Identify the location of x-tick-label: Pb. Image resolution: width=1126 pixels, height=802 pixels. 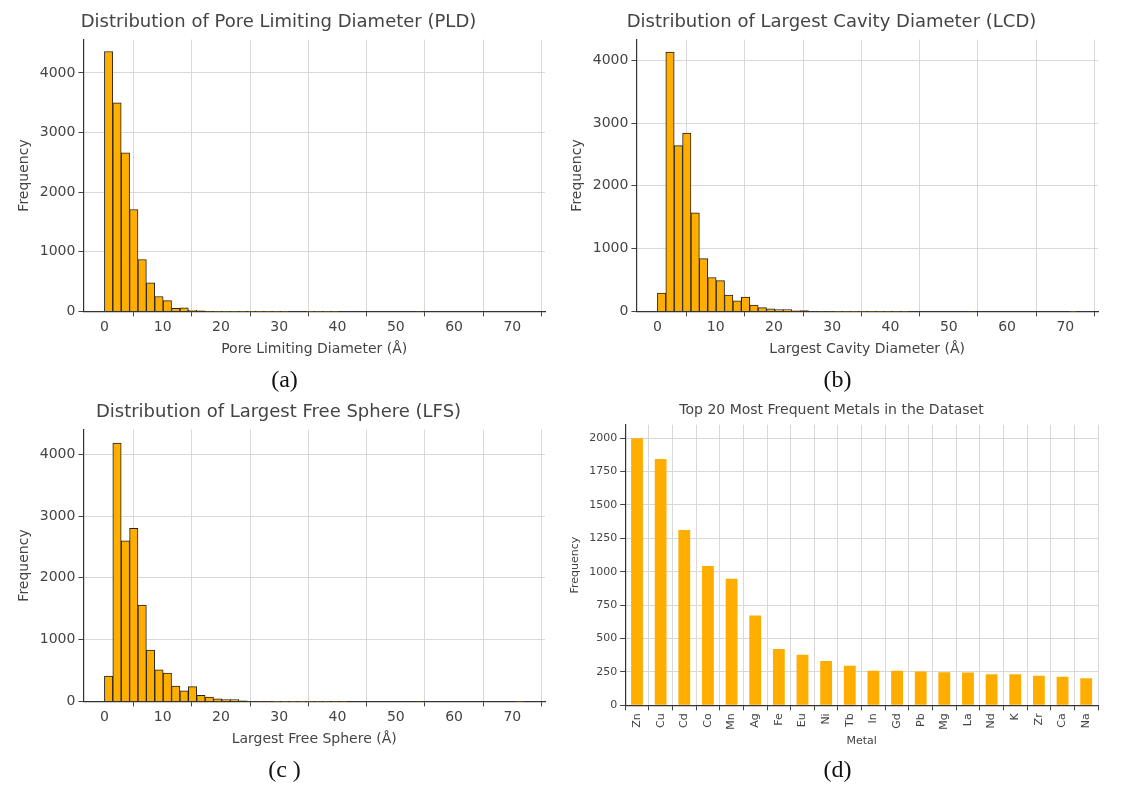
(920, 720).